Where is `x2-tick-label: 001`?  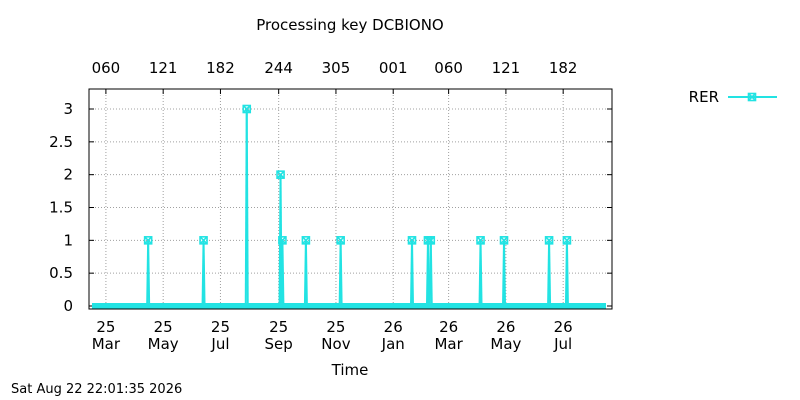 x2-tick-label: 001 is located at coordinates (393, 68).